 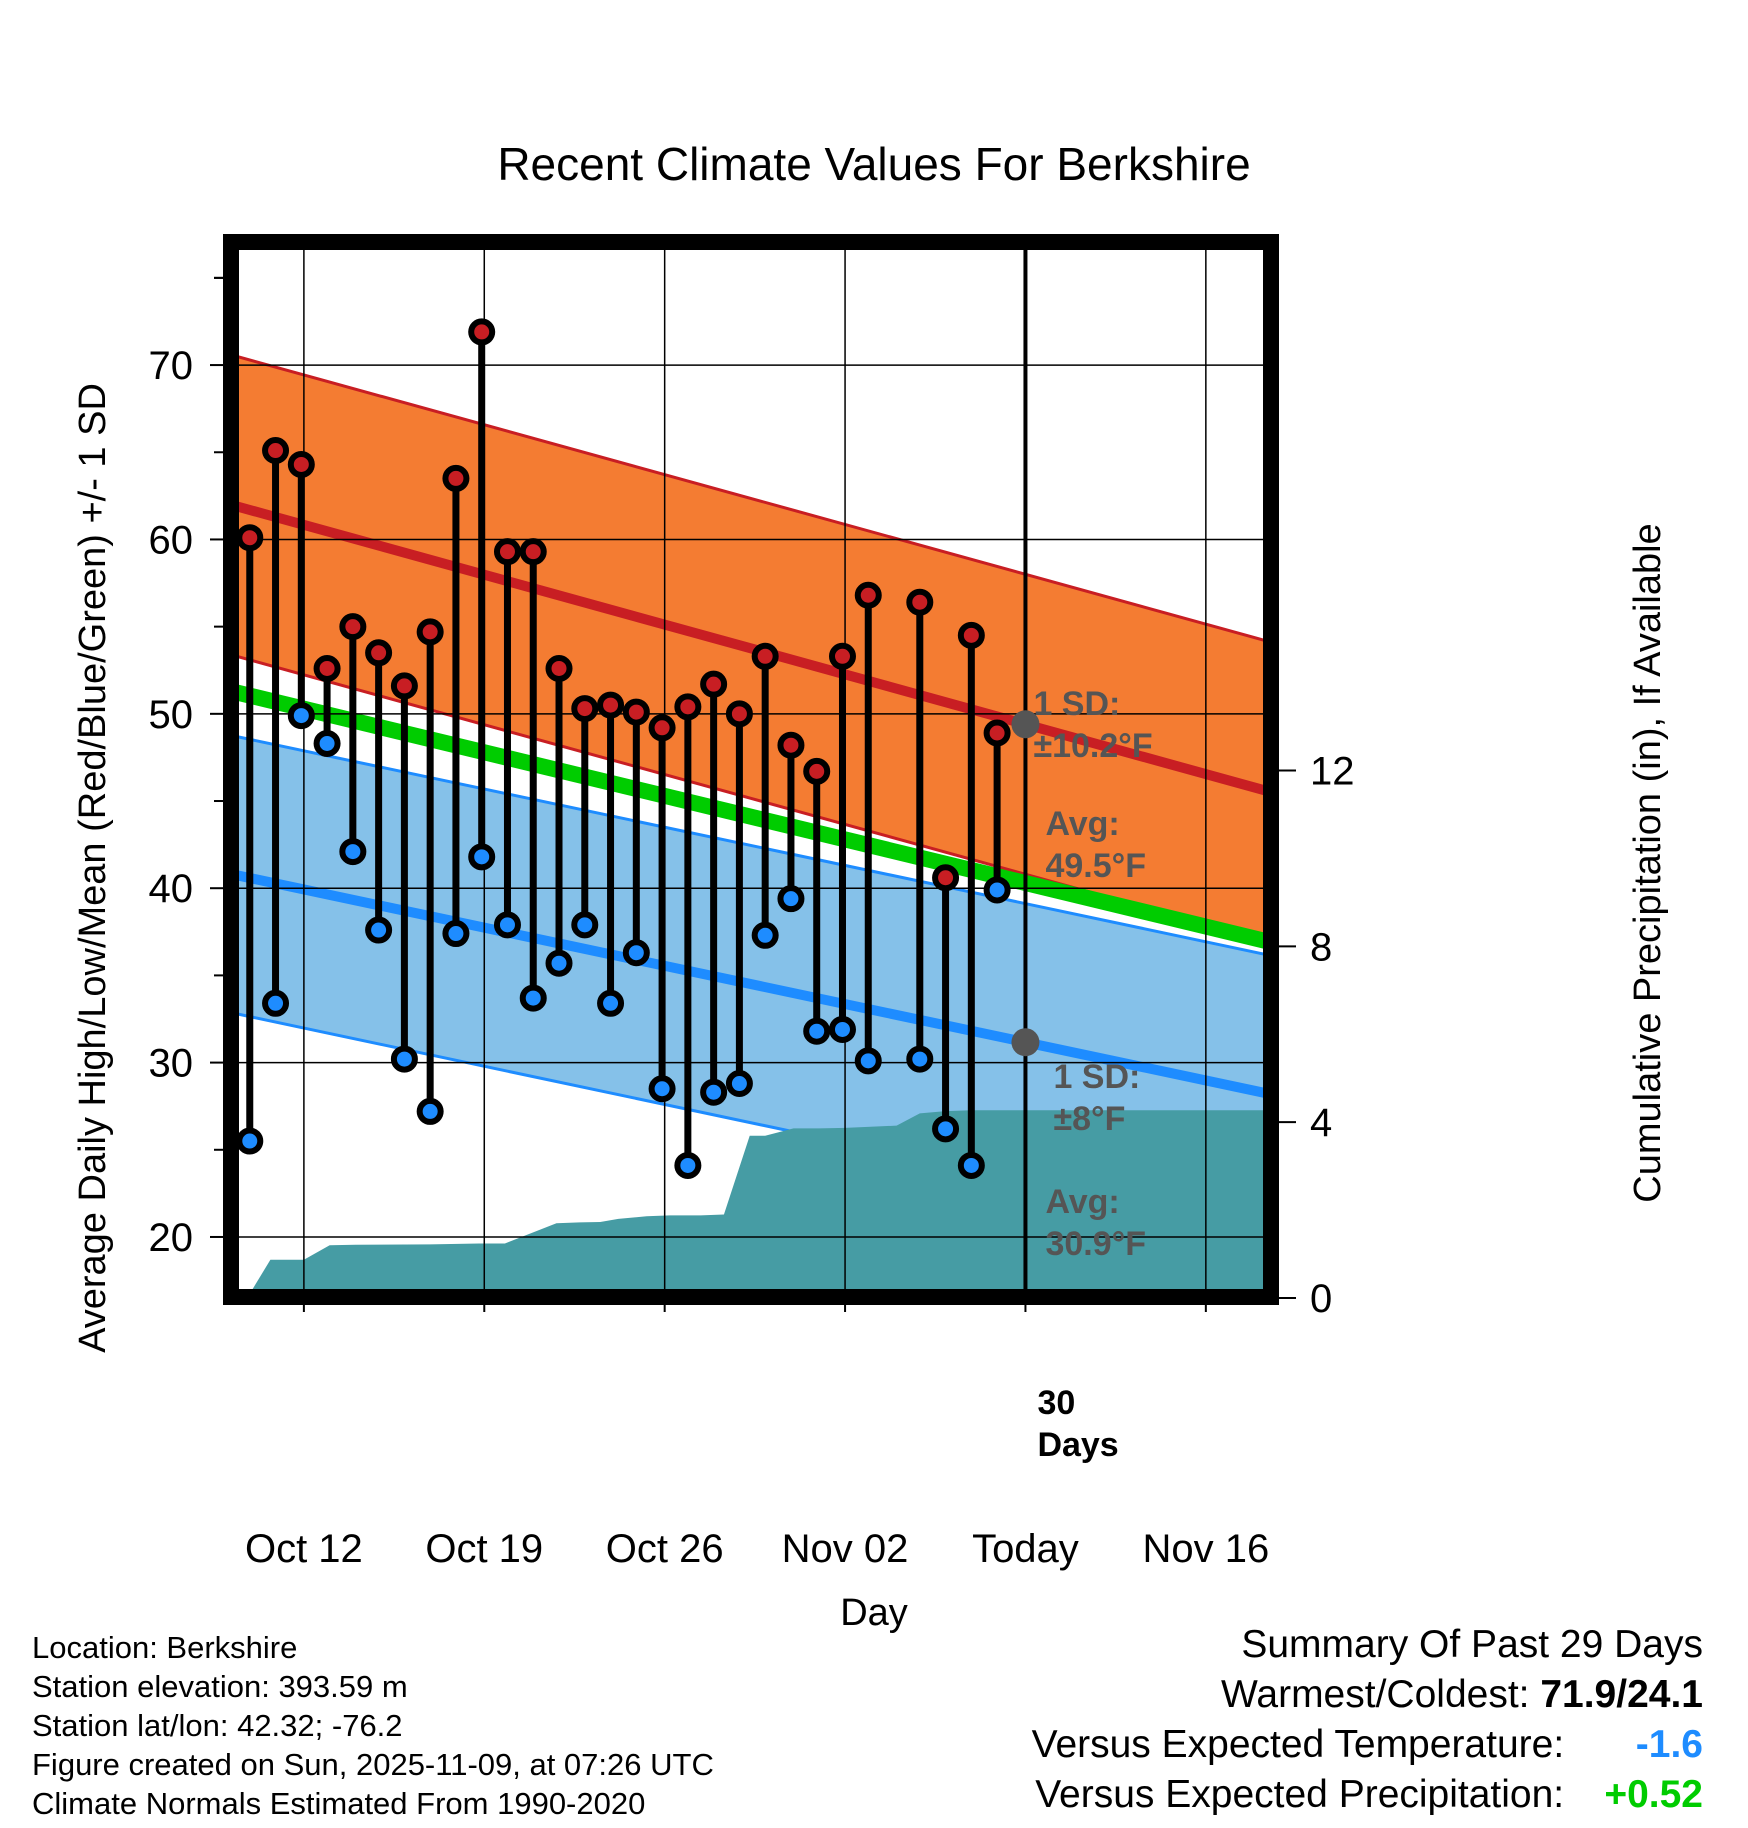 I want to click on x-tick-label: Nov 16, so click(x=1205, y=1549).